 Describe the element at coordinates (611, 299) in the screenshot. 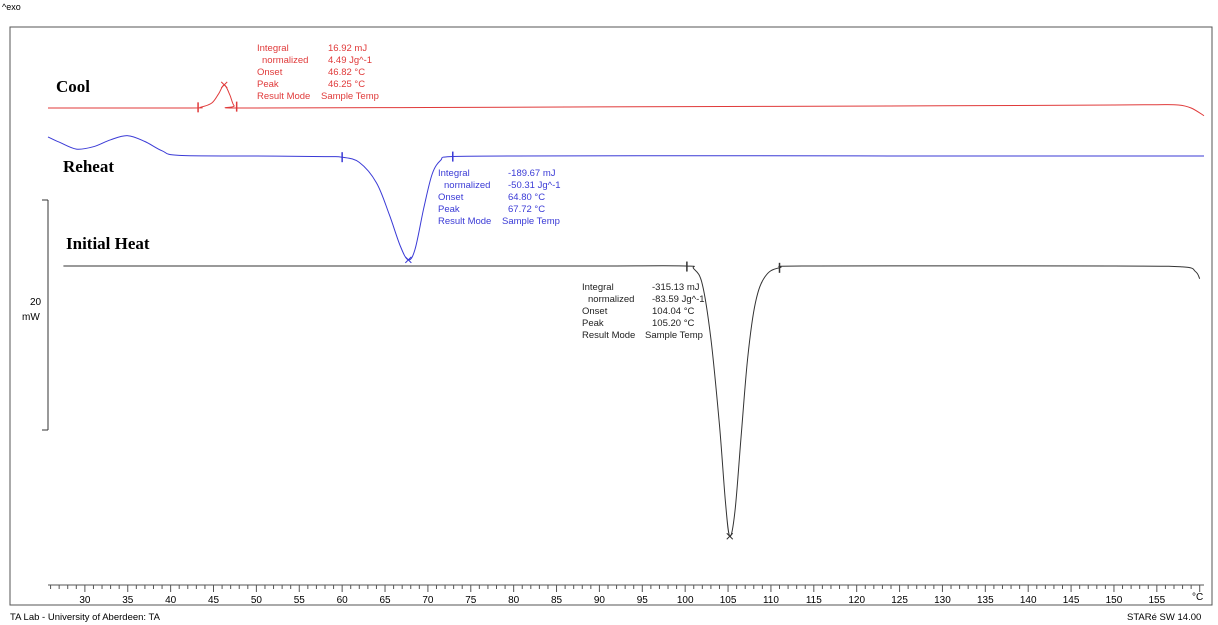

I see `annotation-initial-normalized-label: normalized` at that location.